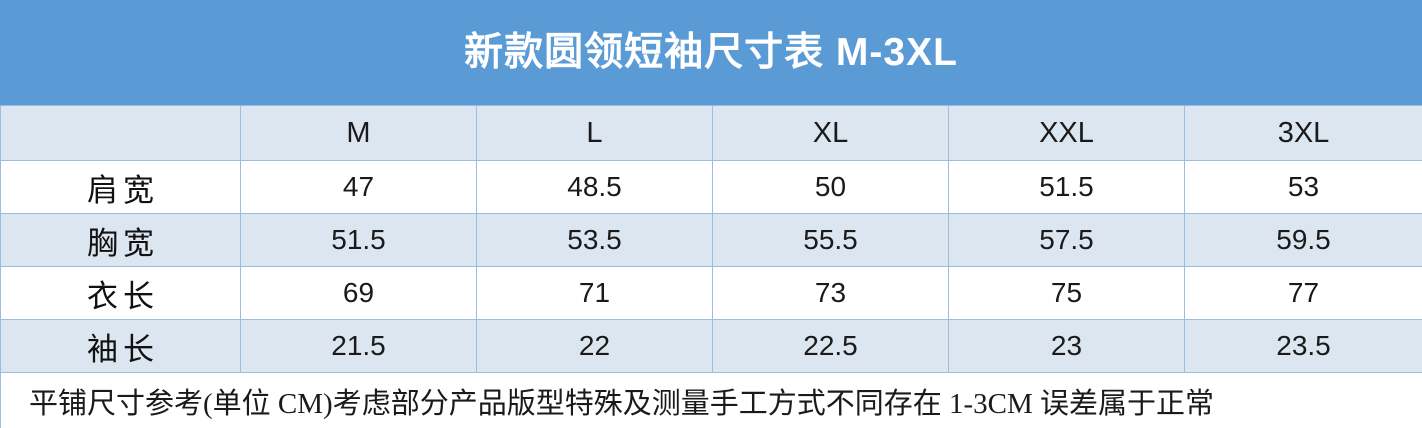 The height and width of the screenshot is (428, 1422). I want to click on table-row: 袖长 21.5 22 22.5 23 23.5, so click(711, 346).